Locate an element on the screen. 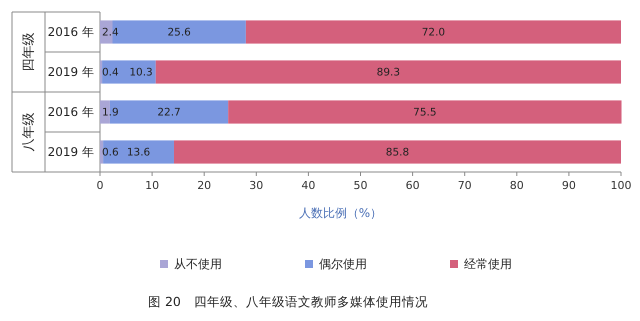  x-axis-title: 人数比例（%） is located at coordinates (340, 213).